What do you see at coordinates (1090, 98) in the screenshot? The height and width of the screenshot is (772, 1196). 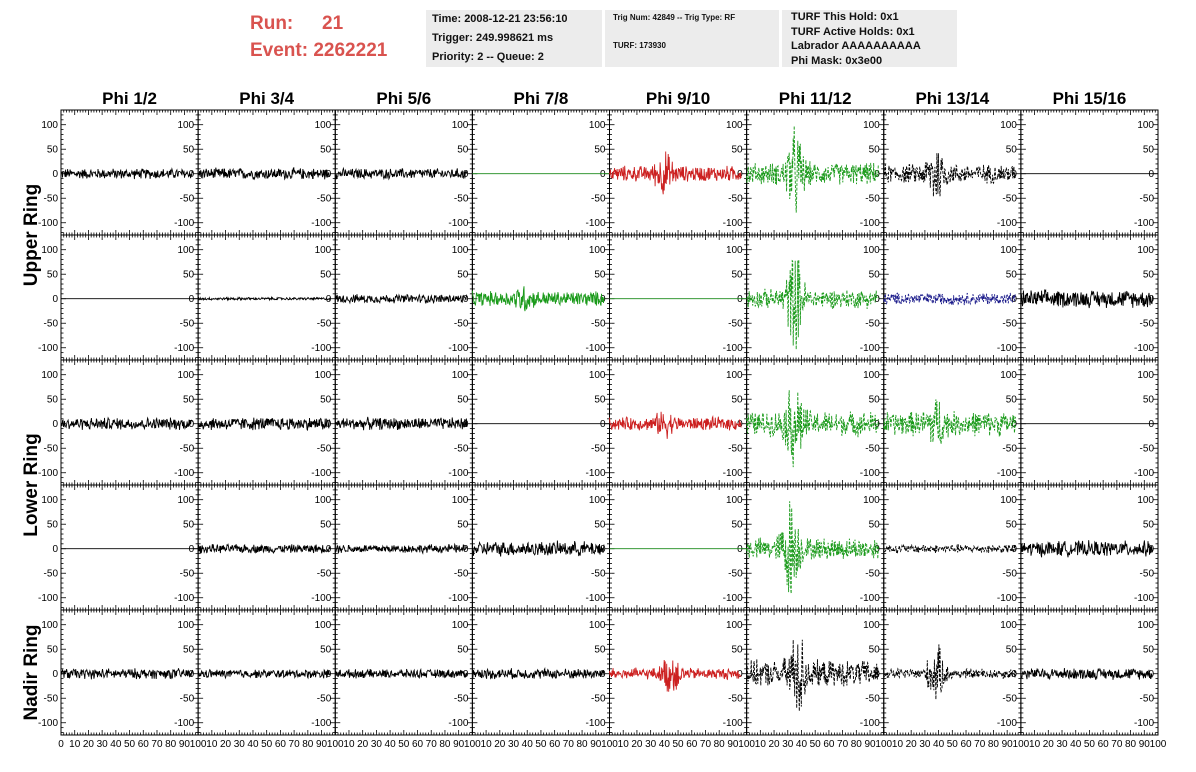 I see `column-header: Phi 15/16` at bounding box center [1090, 98].